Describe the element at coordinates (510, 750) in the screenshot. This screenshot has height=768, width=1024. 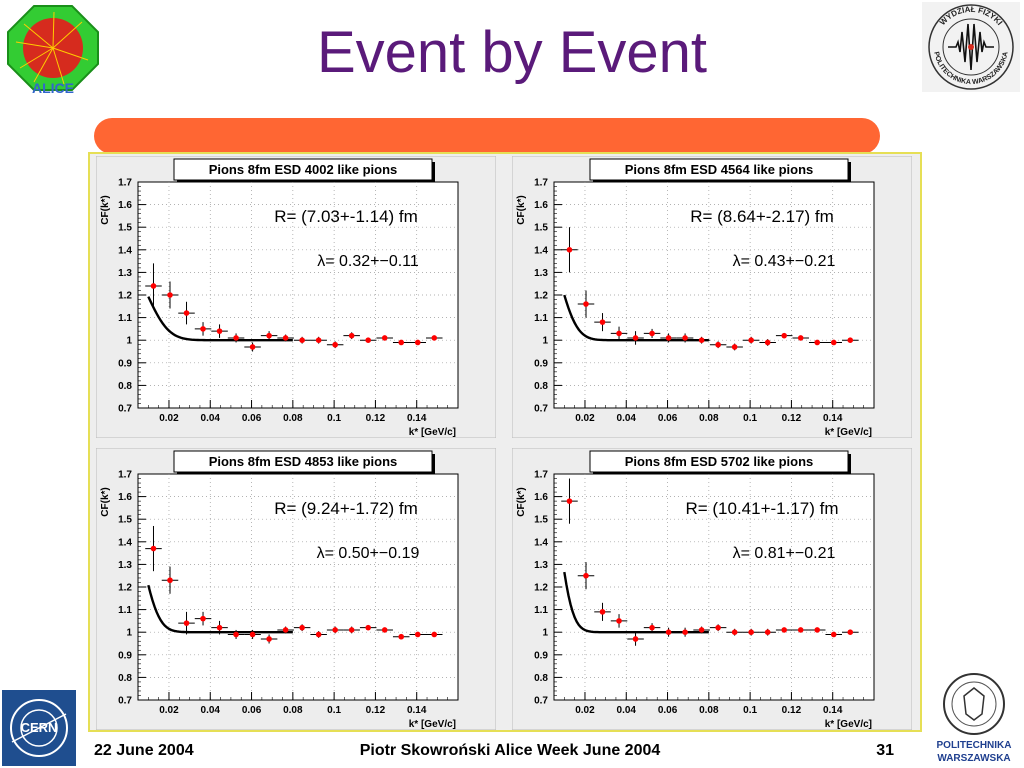
I see `footer-author: Piotr Skowroński Alice Week June 2004` at that location.